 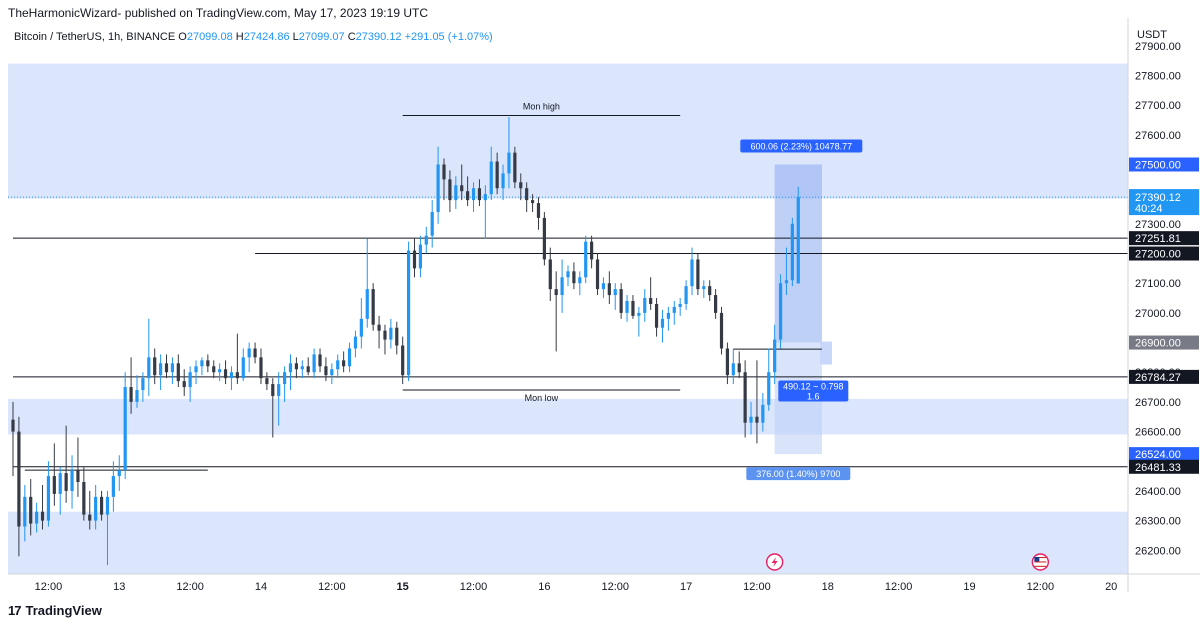 What do you see at coordinates (15, 610) in the screenshot?
I see `tradingview-mark-icon: 17` at bounding box center [15, 610].